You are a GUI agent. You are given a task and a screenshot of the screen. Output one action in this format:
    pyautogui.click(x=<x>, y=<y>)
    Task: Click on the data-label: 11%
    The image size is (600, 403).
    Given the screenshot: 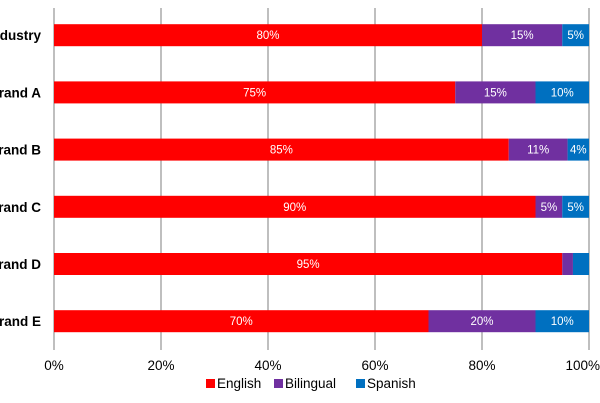 What is the action you would take?
    pyautogui.click(x=538, y=151)
    